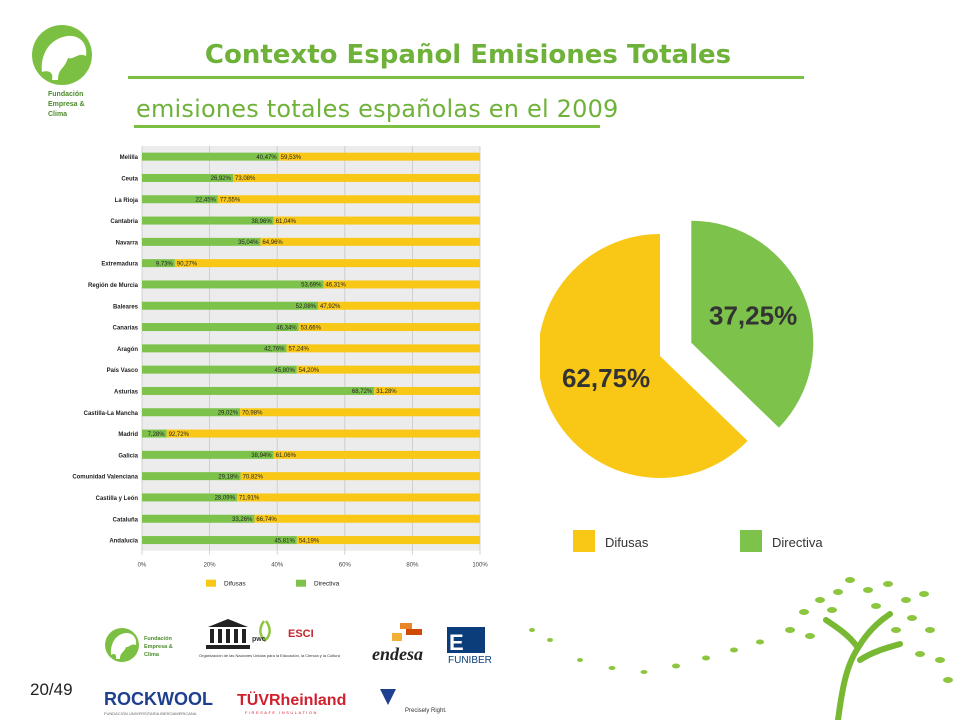 The image size is (960, 720). I want to click on decorative-tree-icon, so click(741, 648).